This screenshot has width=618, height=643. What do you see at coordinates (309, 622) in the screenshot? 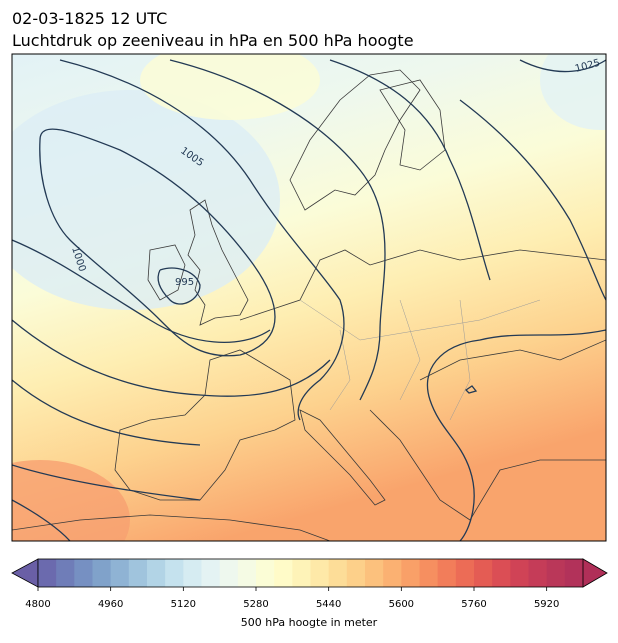
I see `colorbar-label: 500 hPa hoogte in meter` at bounding box center [309, 622].